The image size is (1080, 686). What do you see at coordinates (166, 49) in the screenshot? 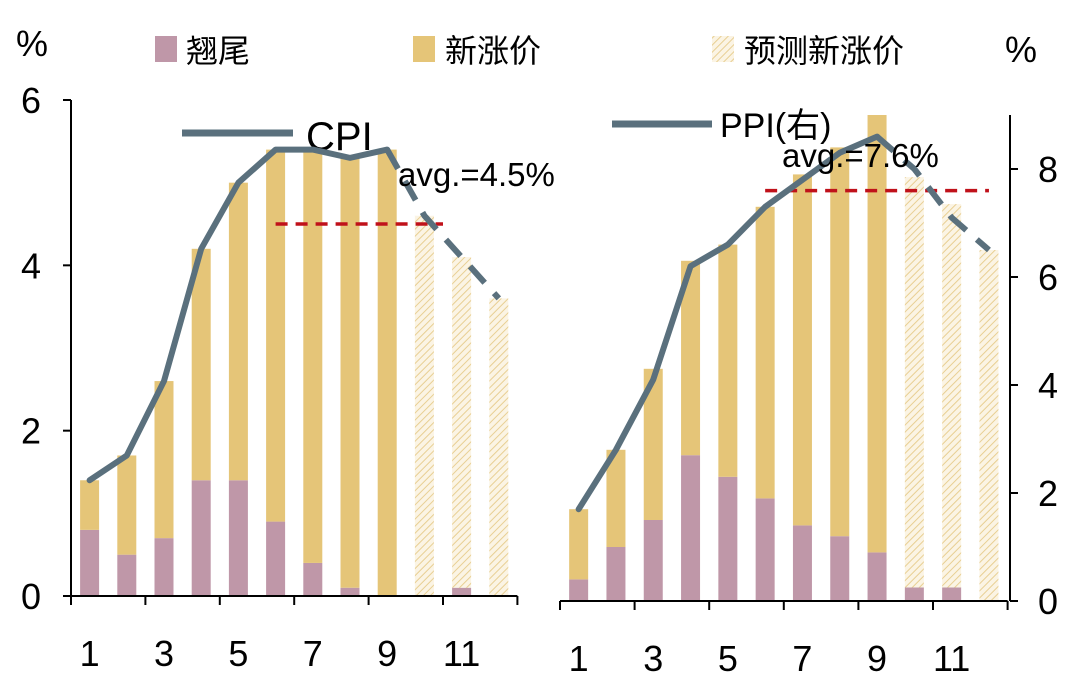
I see `legend-swatch-carryover` at bounding box center [166, 49].